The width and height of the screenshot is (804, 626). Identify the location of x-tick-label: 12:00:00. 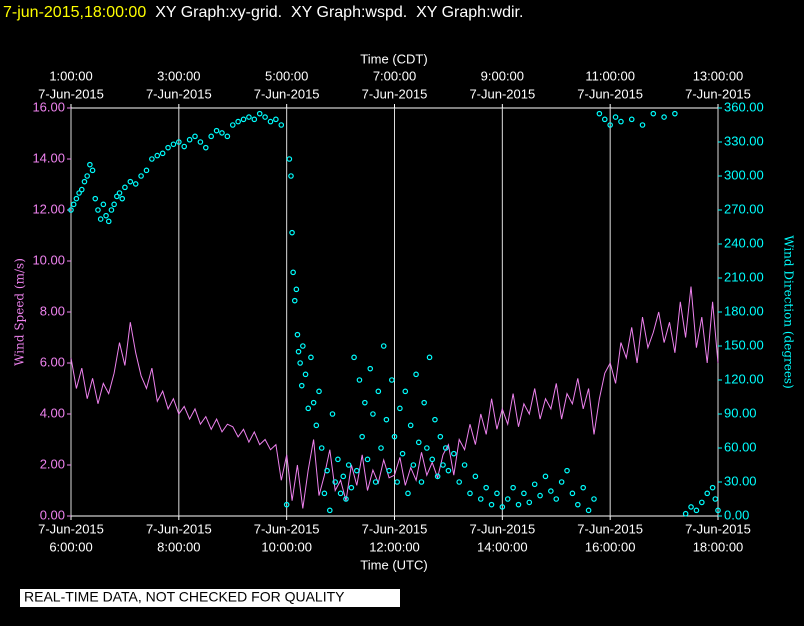
(394, 546).